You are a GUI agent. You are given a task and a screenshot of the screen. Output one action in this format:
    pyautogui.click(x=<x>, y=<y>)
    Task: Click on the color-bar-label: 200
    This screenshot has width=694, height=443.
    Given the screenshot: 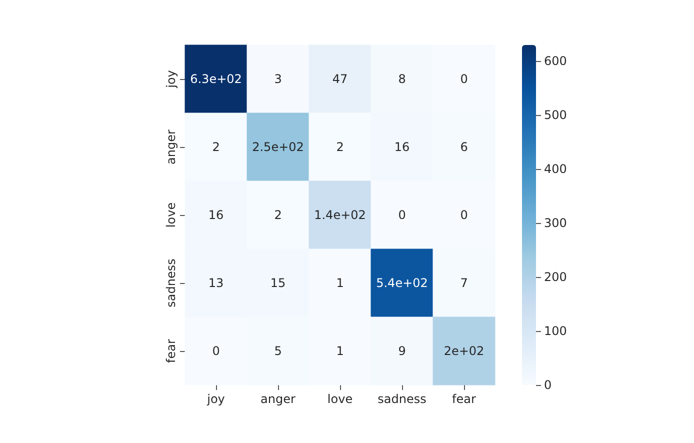 What is the action you would take?
    pyautogui.click(x=555, y=277)
    